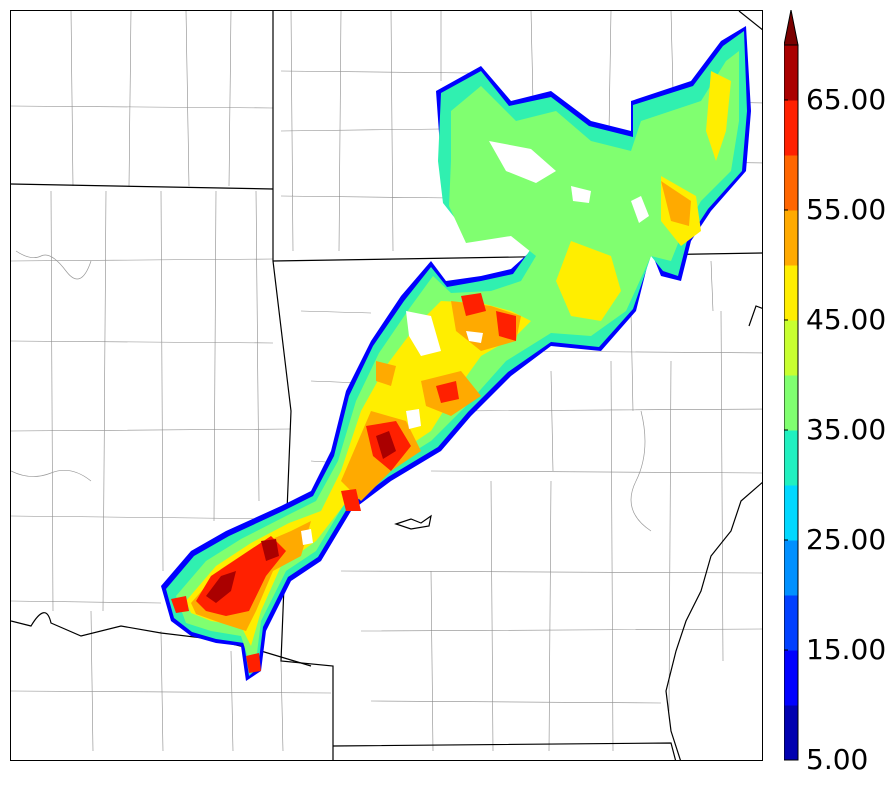 The width and height of the screenshot is (894, 785). What do you see at coordinates (846, 539) in the screenshot?
I see `colorbar-tick-label-25: 25.00` at bounding box center [846, 539].